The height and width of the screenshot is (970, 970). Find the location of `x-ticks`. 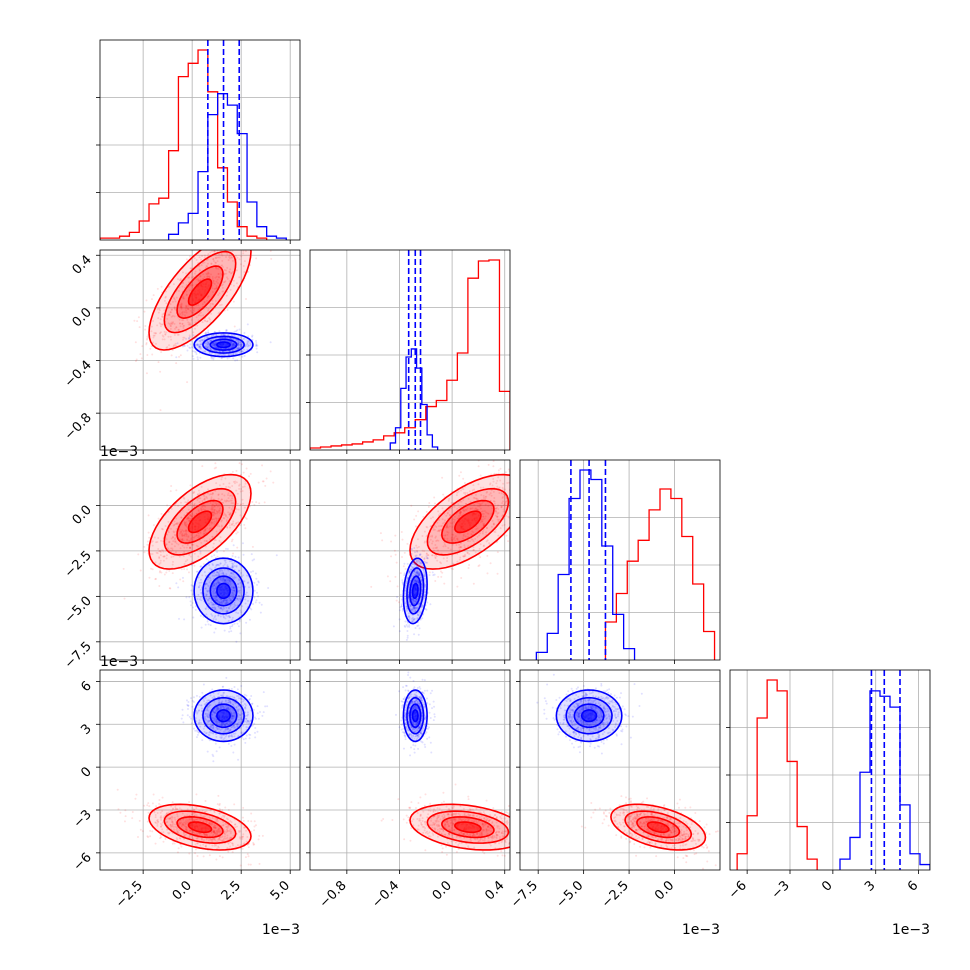

x-ticks is located at coordinates (426, 662).